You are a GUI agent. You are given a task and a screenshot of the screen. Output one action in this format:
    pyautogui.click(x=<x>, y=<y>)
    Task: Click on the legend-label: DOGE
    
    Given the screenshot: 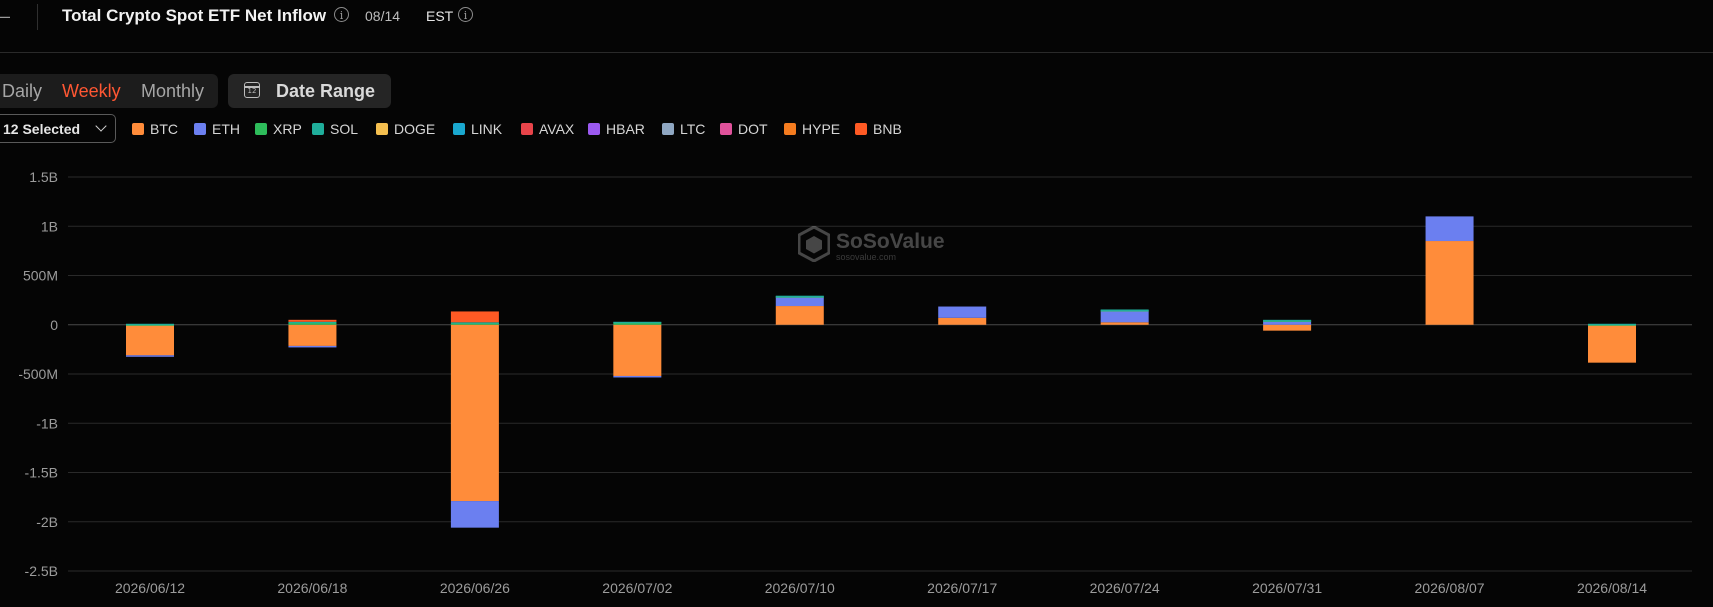 What is the action you would take?
    pyautogui.click(x=415, y=129)
    